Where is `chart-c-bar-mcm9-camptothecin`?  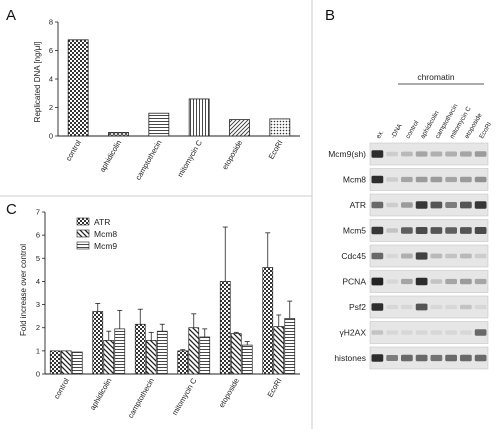 chart-c-bar-mcm9-camptothecin is located at coordinates (162, 352).